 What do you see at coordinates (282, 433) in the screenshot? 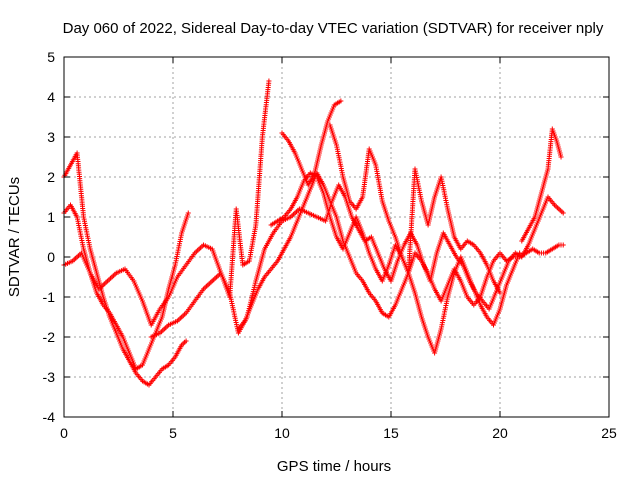
I see `x-tick-label: 10` at bounding box center [282, 433].